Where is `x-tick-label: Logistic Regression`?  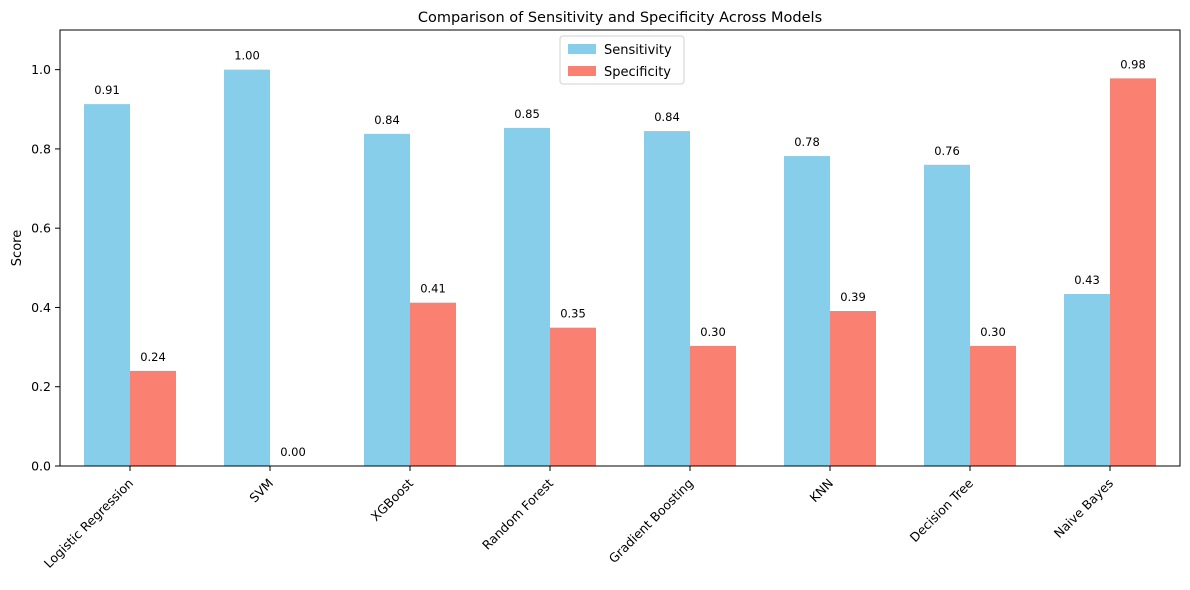 x-tick-label: Logistic Regression is located at coordinates (88, 523).